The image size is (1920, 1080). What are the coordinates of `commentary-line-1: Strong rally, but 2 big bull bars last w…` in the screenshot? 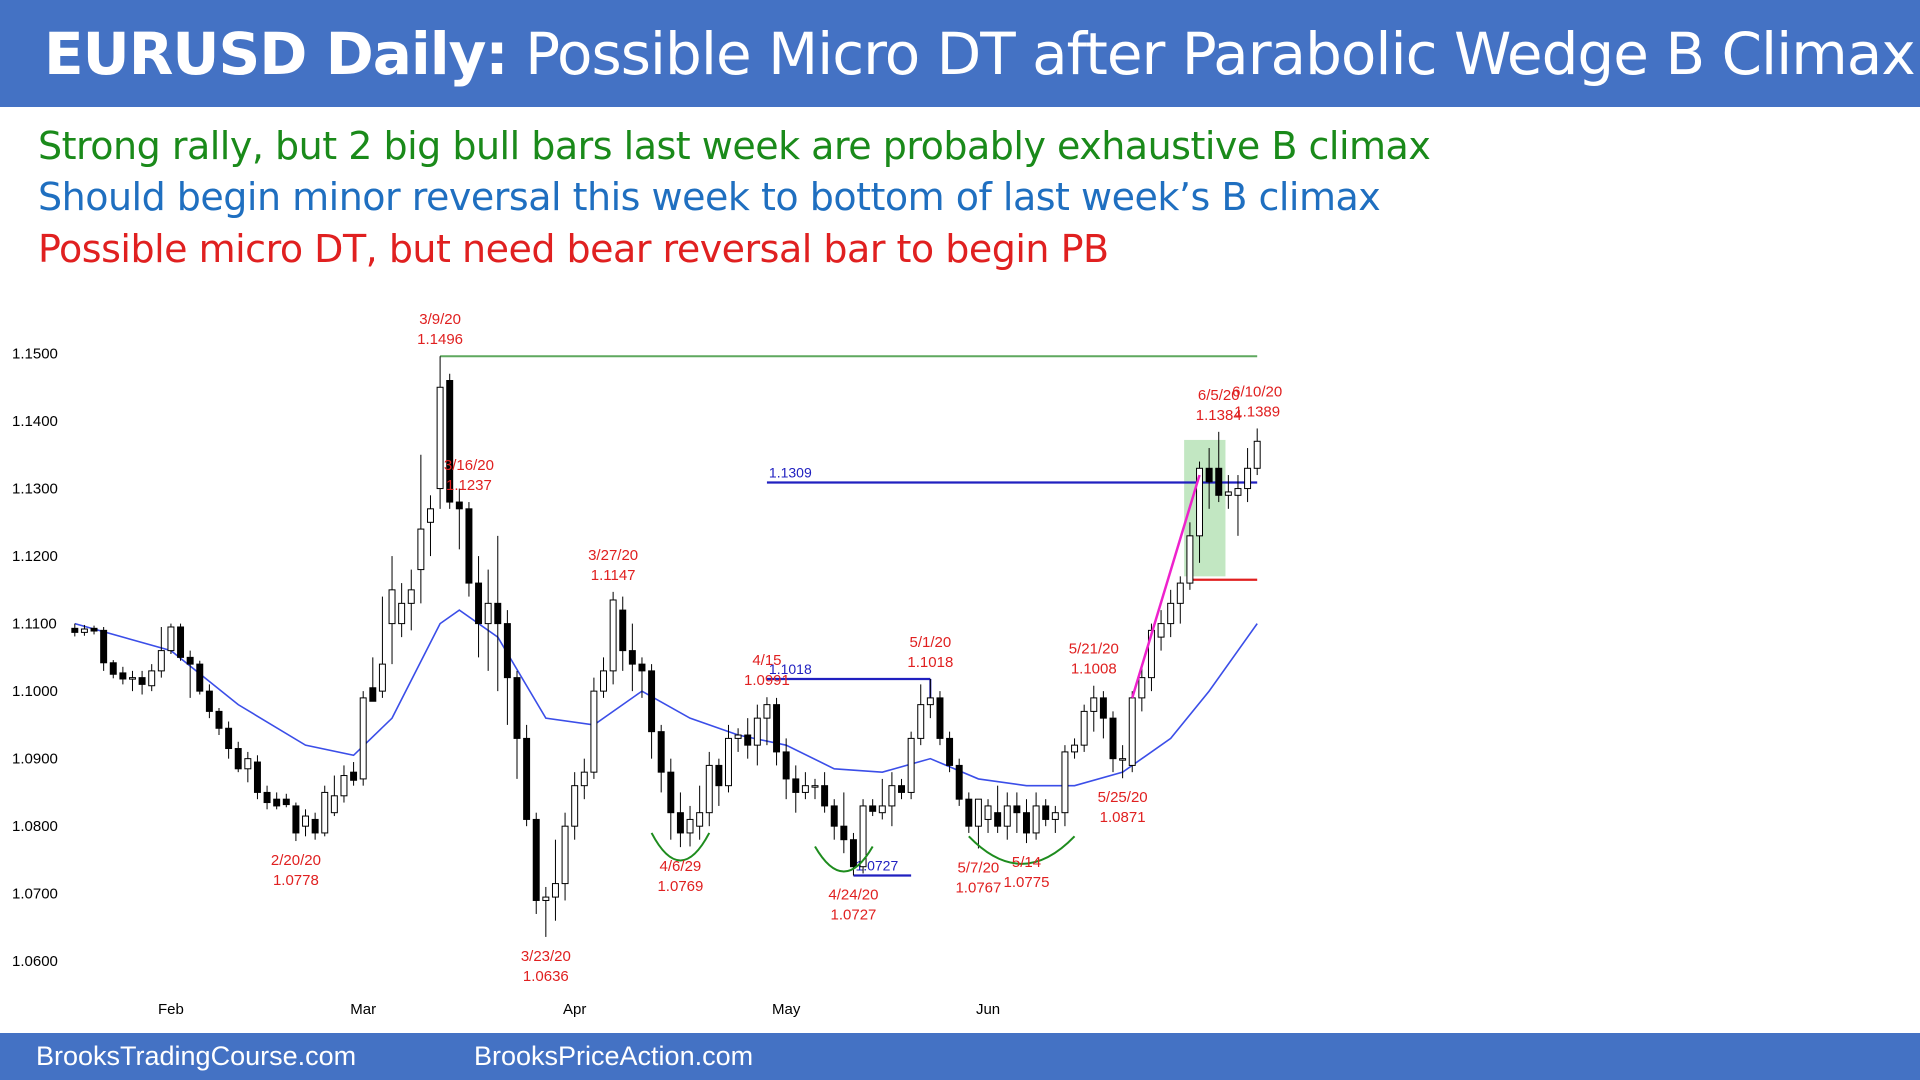 It's located at (734, 146).